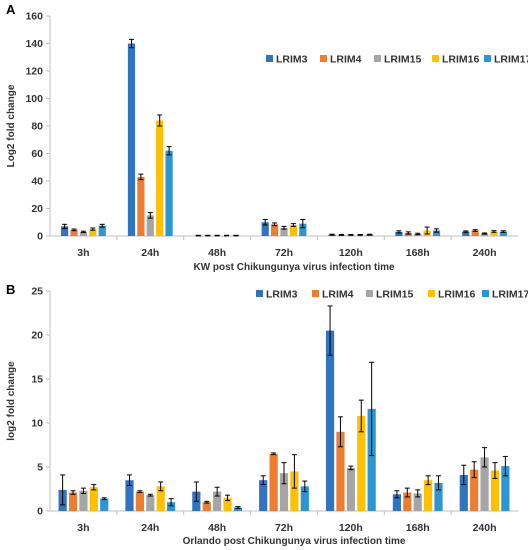 The width and height of the screenshot is (528, 550). What do you see at coordinates (34, 17) in the screenshot?
I see `y-tick-label: 160` at bounding box center [34, 17].